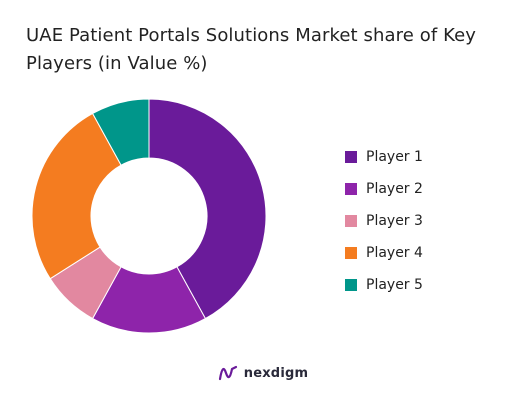 This screenshot has width=526, height=417. I want to click on legend-item: Player 3, so click(430, 221).